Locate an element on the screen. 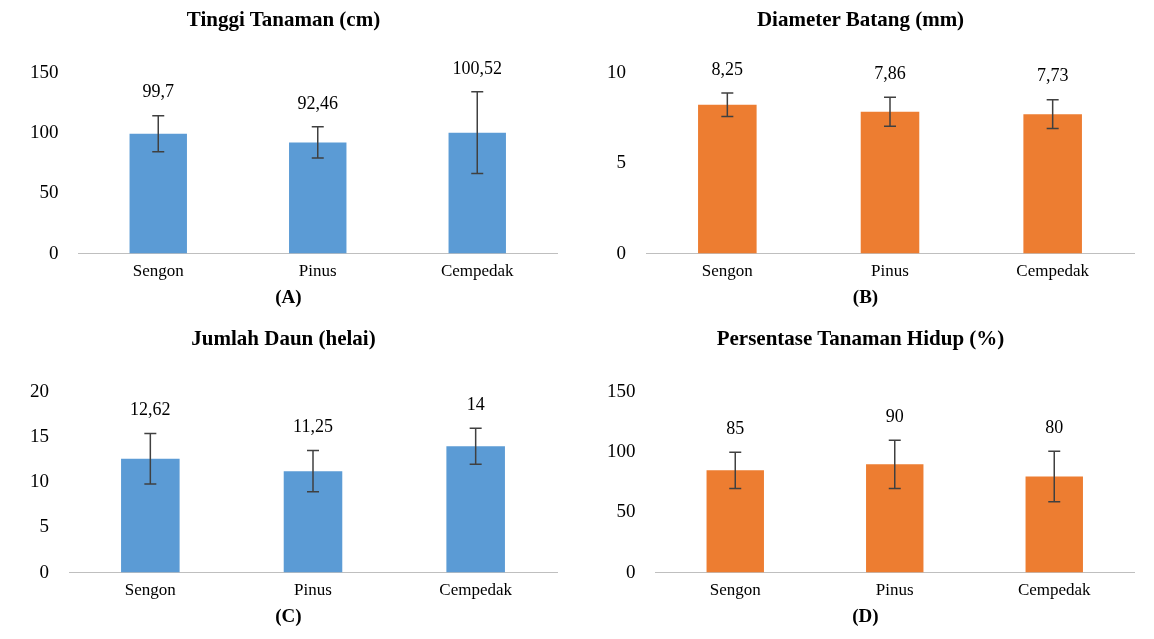  data-label: 100,52 is located at coordinates (477, 67).